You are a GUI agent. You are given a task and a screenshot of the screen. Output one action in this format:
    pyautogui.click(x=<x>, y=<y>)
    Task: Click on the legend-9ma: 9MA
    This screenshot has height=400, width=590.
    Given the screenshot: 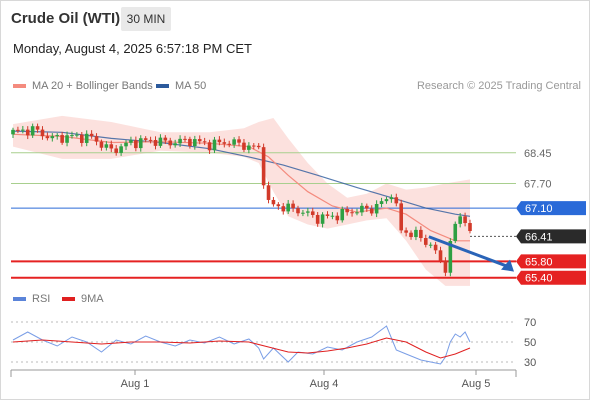 What is the action you would take?
    pyautogui.click(x=83, y=299)
    